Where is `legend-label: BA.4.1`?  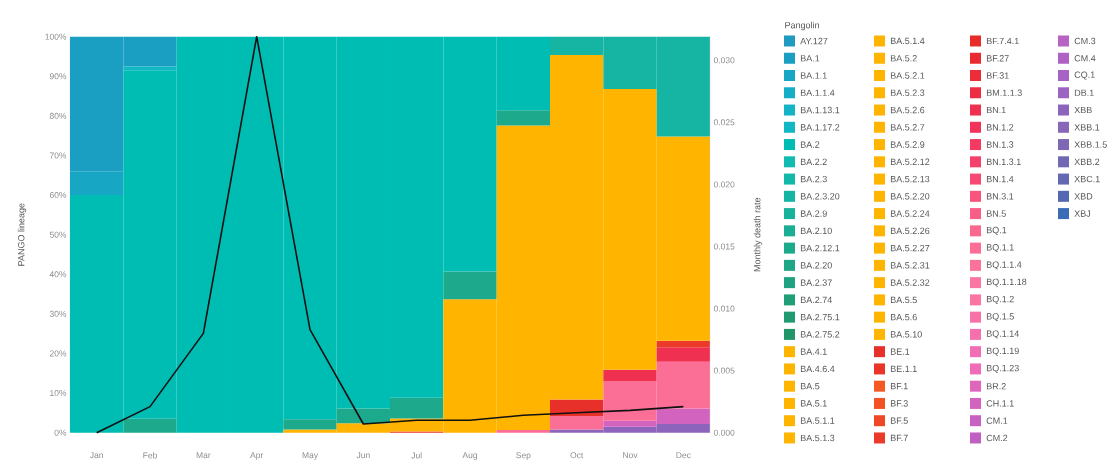 legend-label: BA.4.1 is located at coordinates (813, 351).